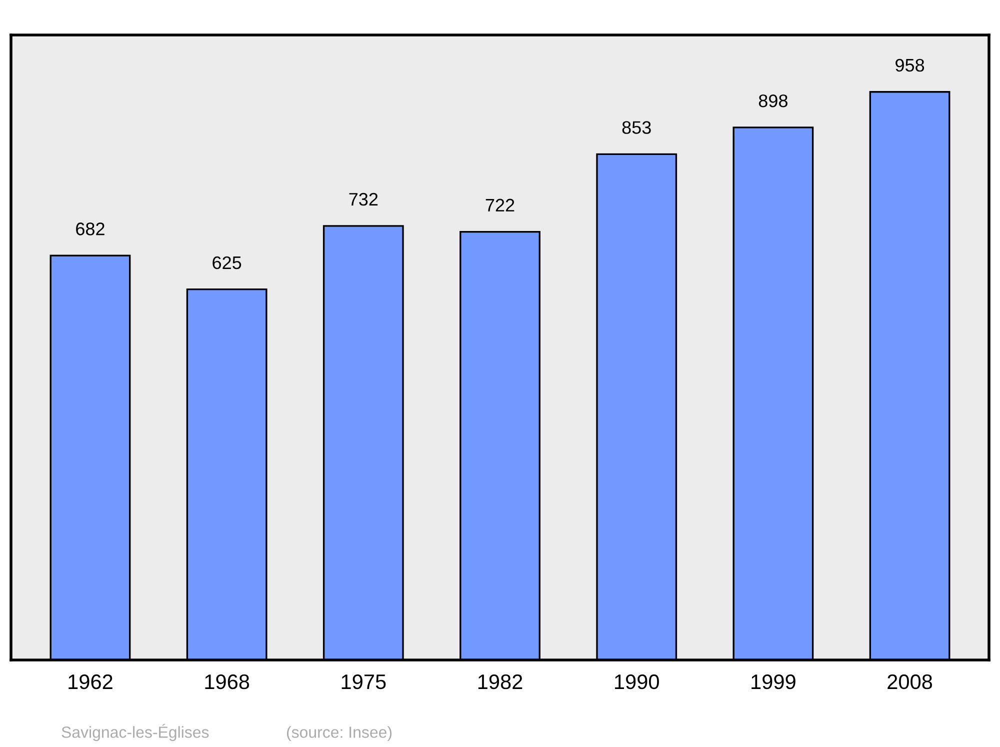 The image size is (1000, 747). Describe the element at coordinates (227, 682) in the screenshot. I see `x-tick-label: 1968` at that location.